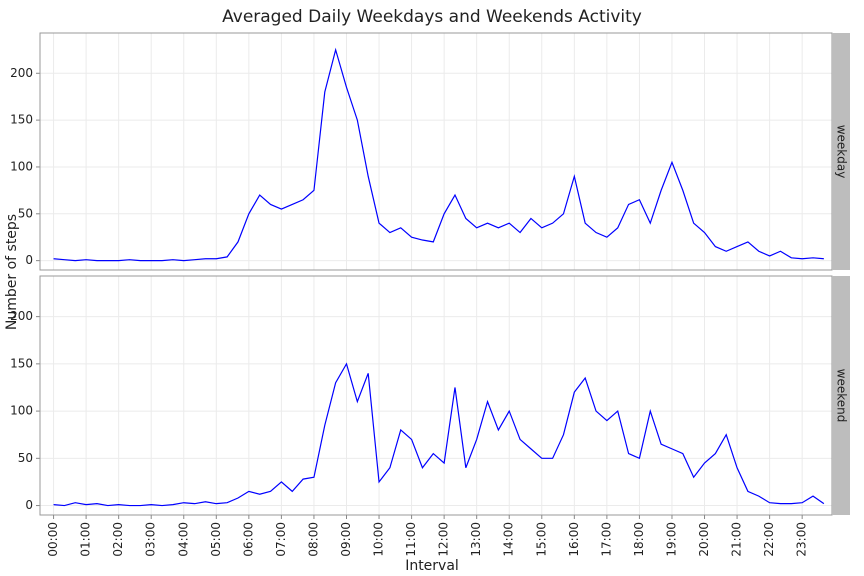  Describe the element at coordinates (671, 539) in the screenshot. I see `x-tick-label: 19:00` at that location.